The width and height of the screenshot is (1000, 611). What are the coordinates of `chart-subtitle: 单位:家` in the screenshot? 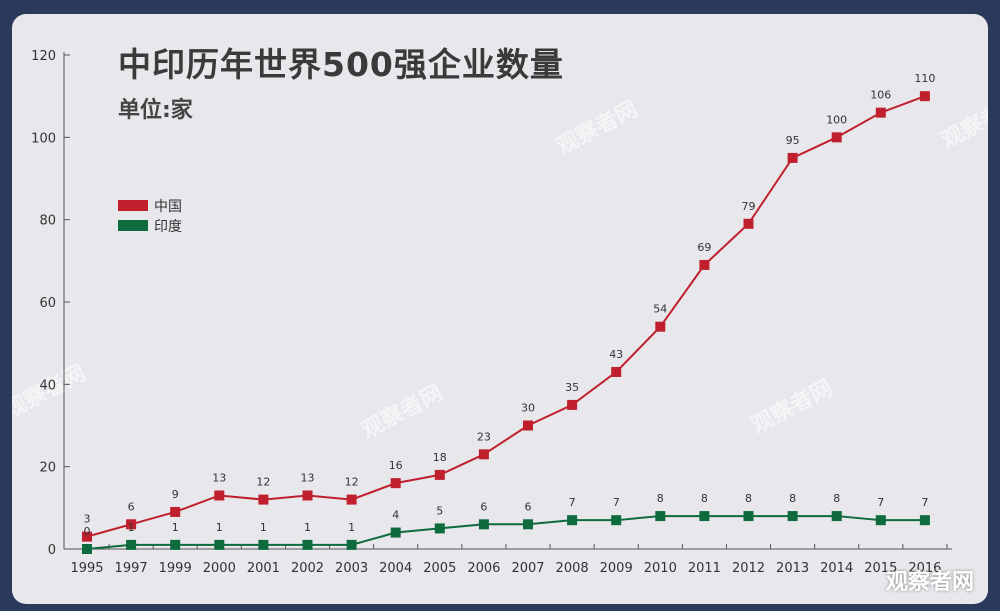 It's located at (155, 110).